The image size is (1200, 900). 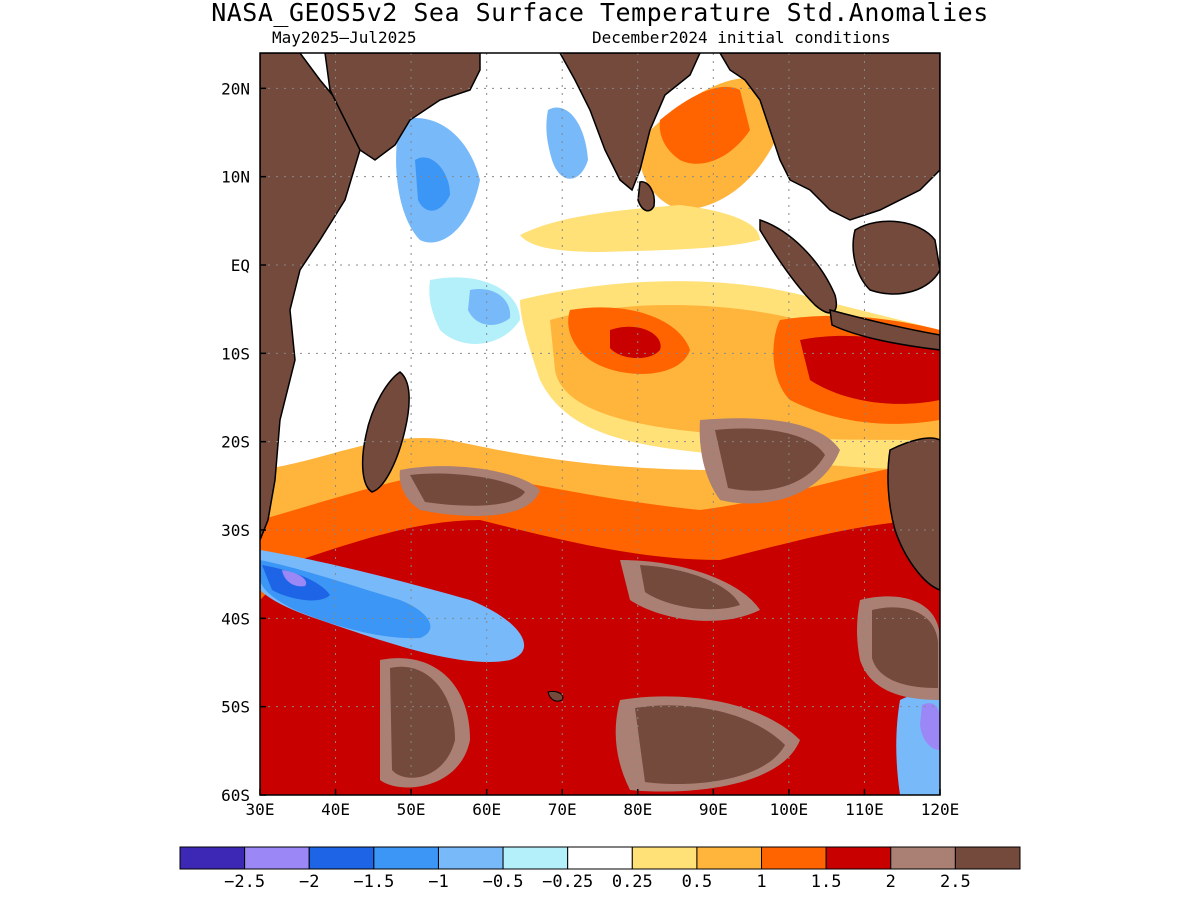 I want to click on hot-east-indian, so click(x=870, y=369).